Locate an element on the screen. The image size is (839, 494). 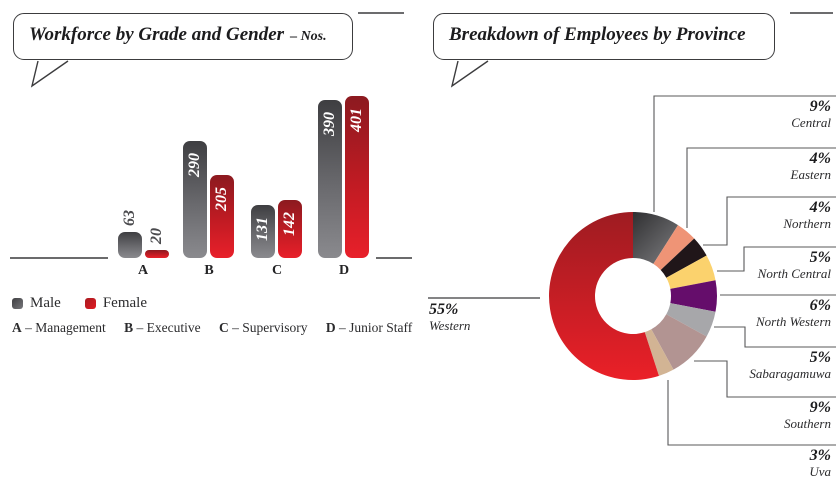
legend-item-male: Male is located at coordinates (36, 303).